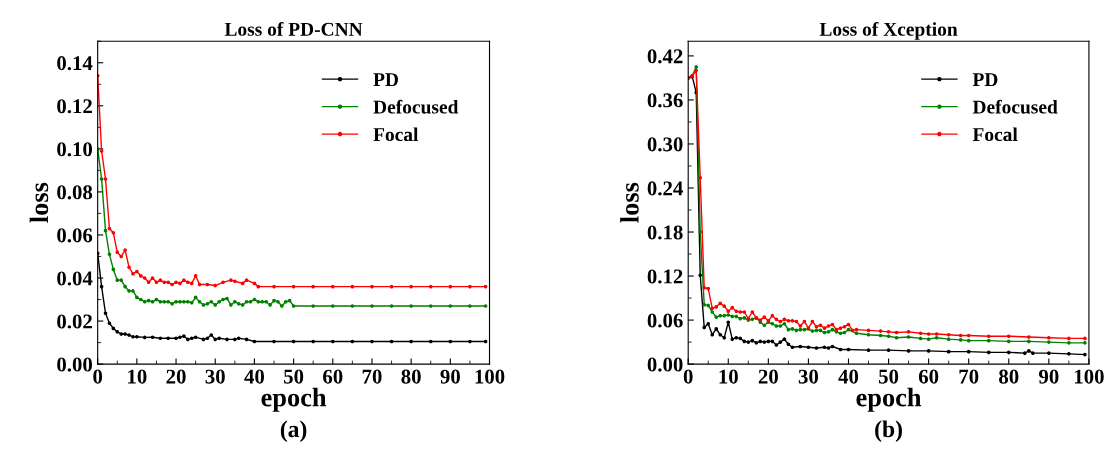 The height and width of the screenshot is (458, 1110). What do you see at coordinates (293, 431) in the screenshot?
I see `text: (a)` at bounding box center [293, 431].